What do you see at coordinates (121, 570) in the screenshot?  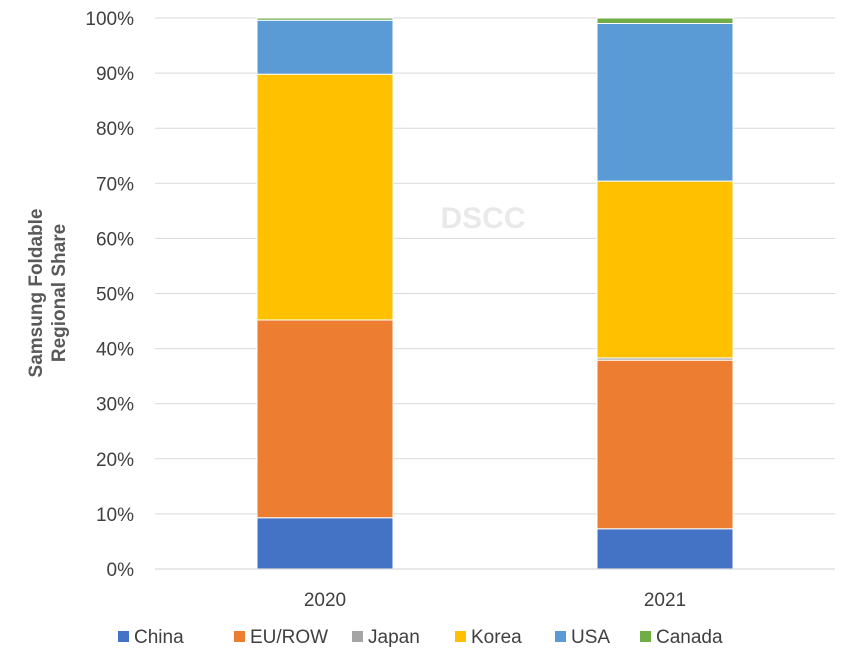 I see `y-tick-label: 0%` at bounding box center [121, 570].